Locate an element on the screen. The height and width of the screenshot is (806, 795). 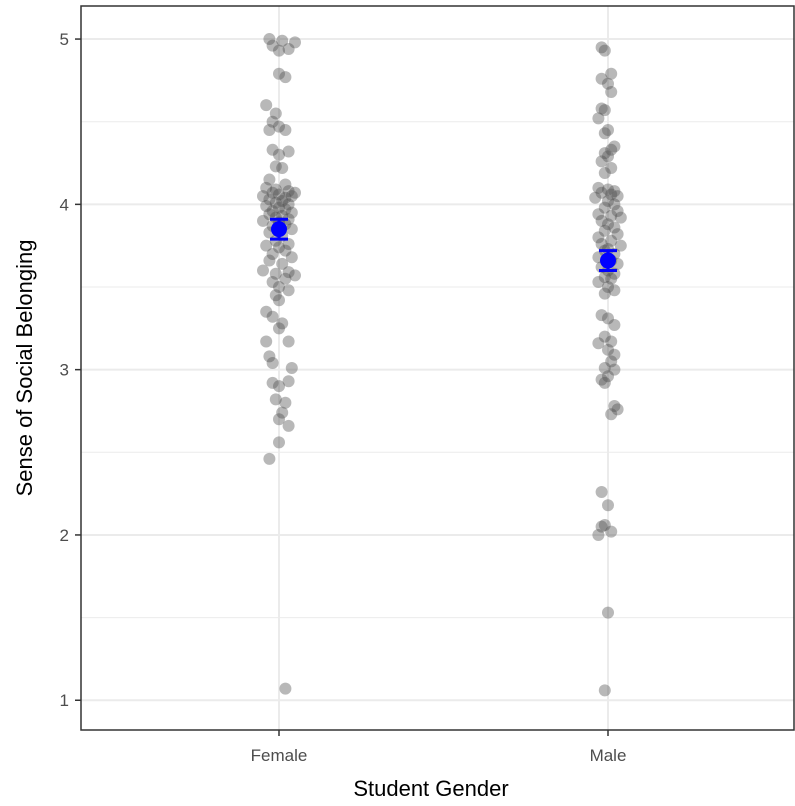
y-tick-label: 5 is located at coordinates (64, 39).